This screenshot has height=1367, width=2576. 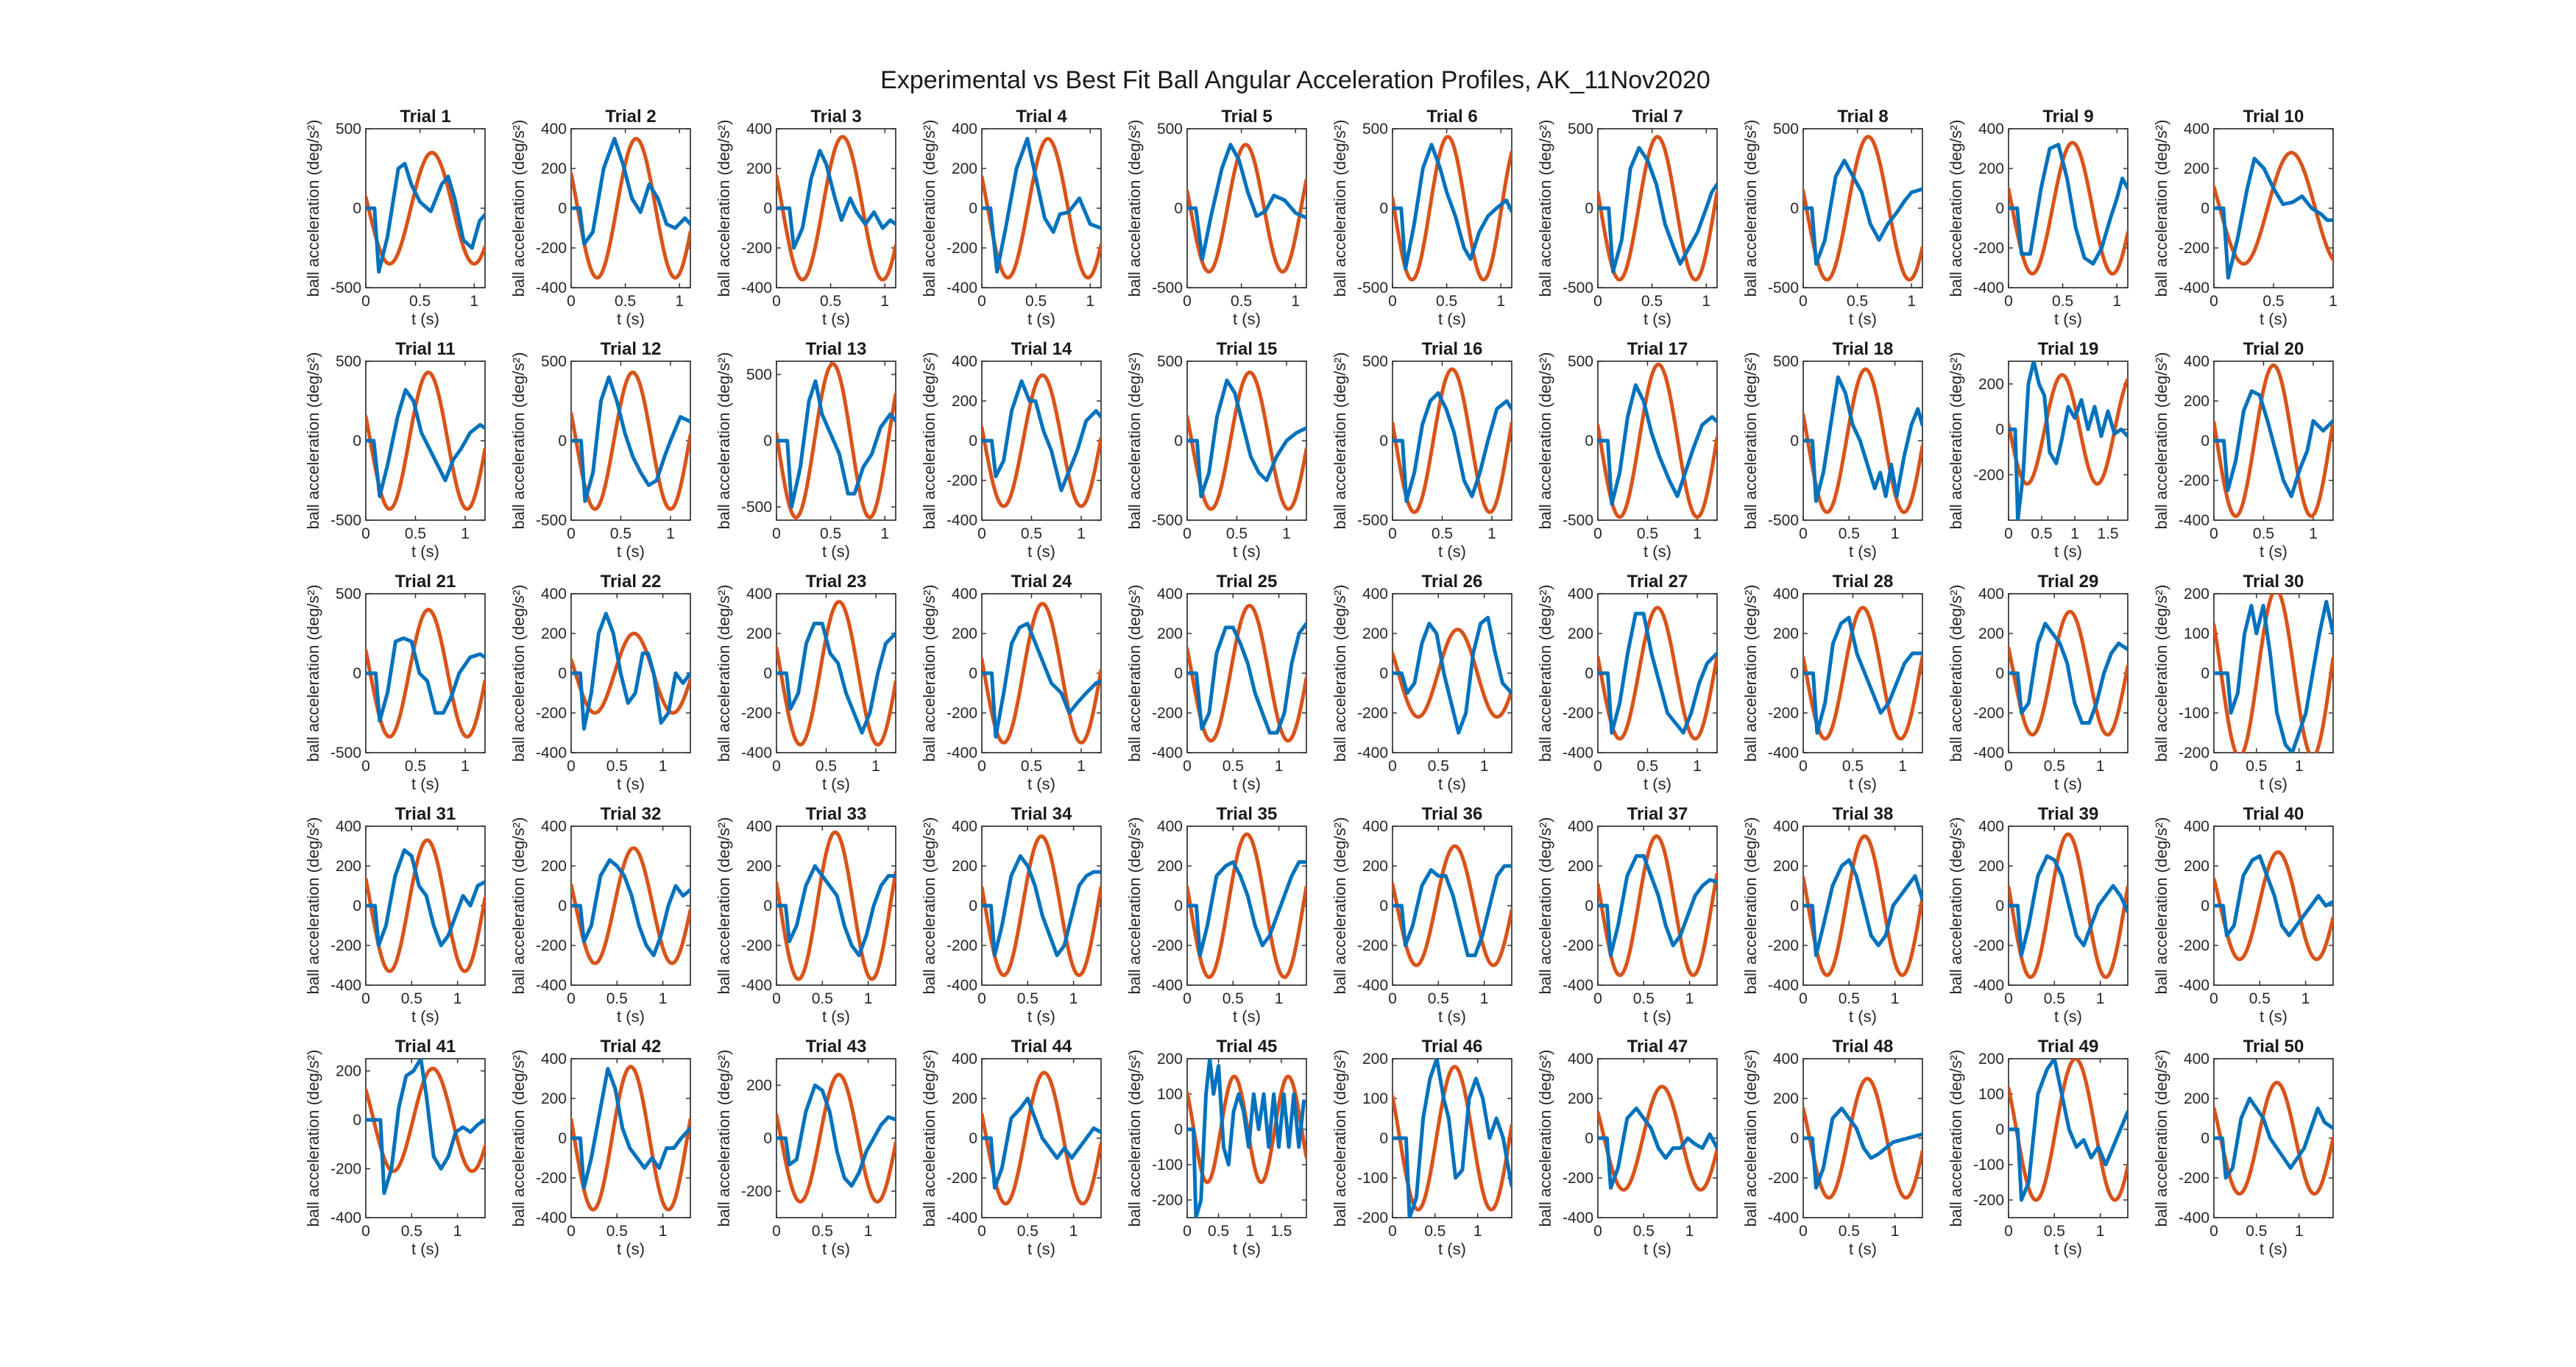 What do you see at coordinates (2068, 814) in the screenshot?
I see `subplot-title: Trial 39` at bounding box center [2068, 814].